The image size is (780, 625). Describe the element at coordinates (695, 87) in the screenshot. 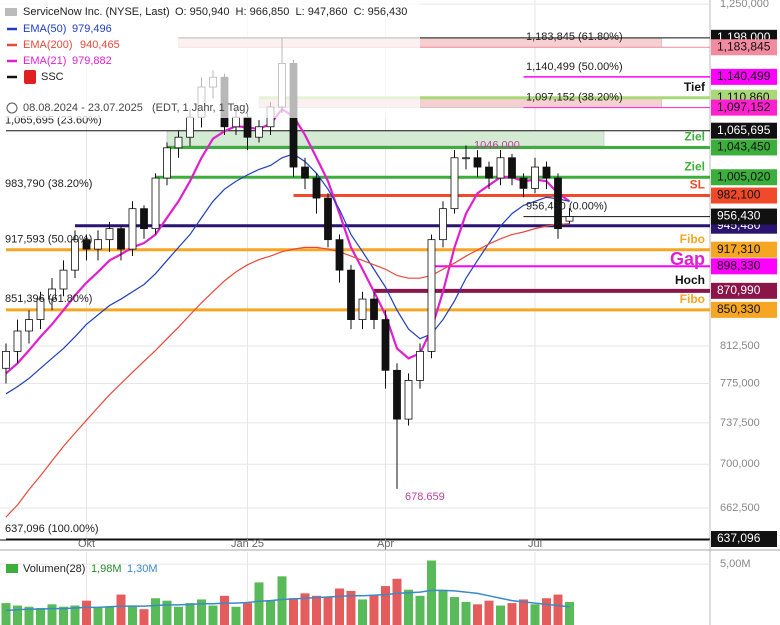

I see `level-tag: Tief` at that location.